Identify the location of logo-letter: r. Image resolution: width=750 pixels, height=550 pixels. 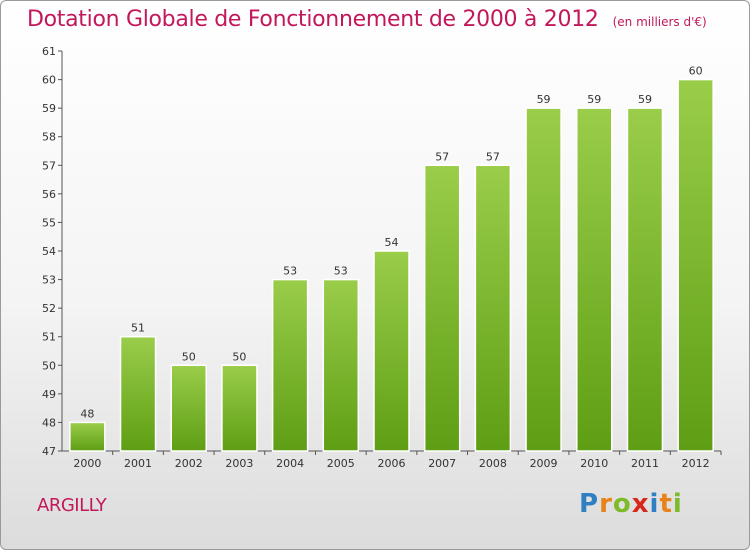
(606, 504).